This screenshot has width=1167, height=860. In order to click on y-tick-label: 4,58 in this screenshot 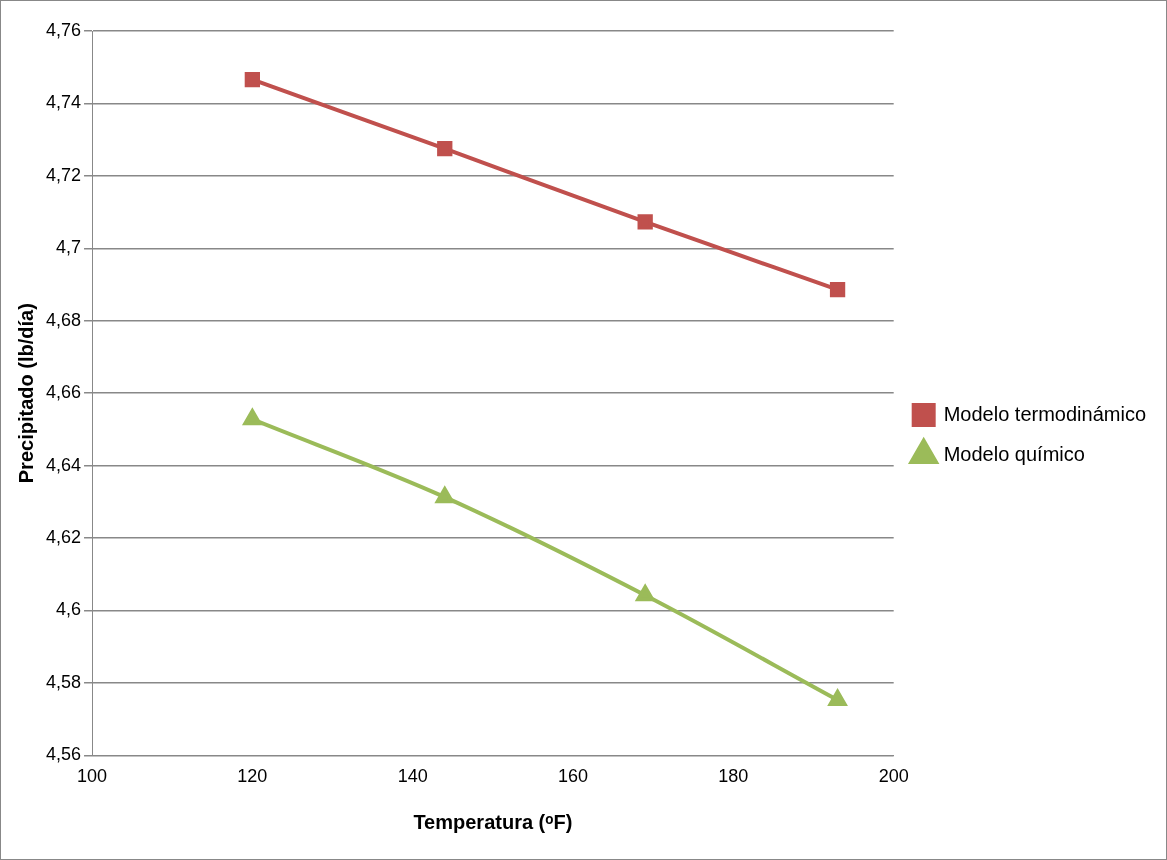, I will do `click(63, 681)`.